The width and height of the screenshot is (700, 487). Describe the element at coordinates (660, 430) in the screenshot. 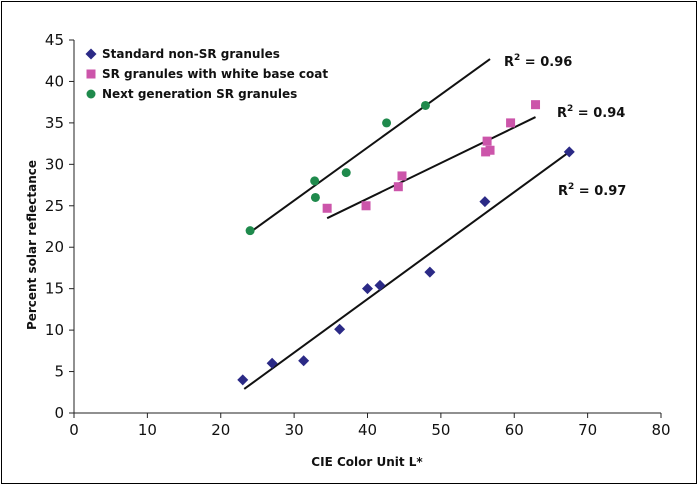

I see `x-tick-label: 80` at that location.